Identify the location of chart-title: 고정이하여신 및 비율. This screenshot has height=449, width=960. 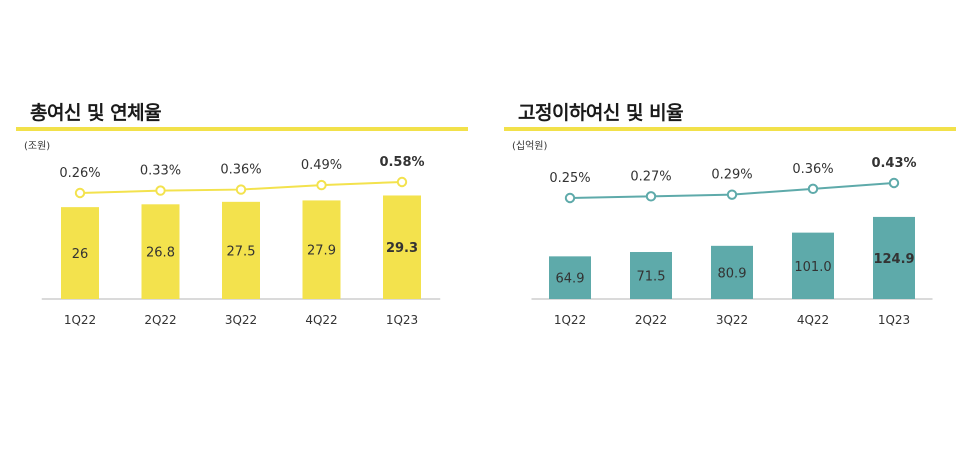
(601, 113).